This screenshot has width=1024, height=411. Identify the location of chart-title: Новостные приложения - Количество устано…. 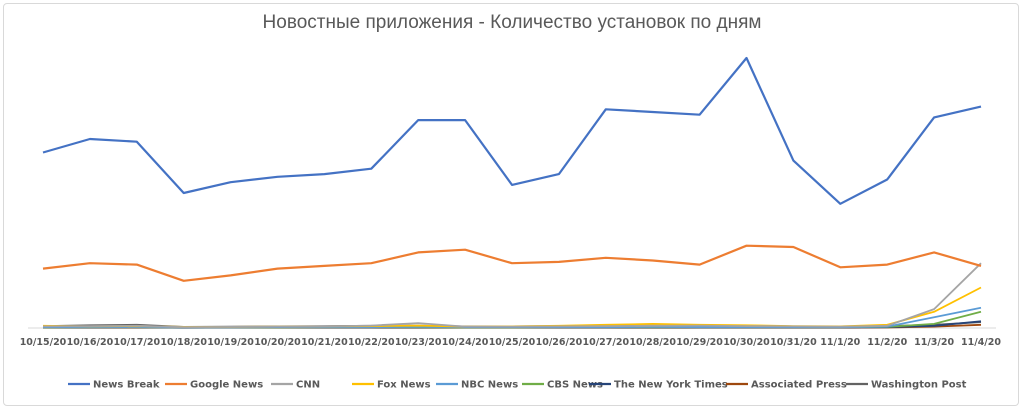
(512, 22).